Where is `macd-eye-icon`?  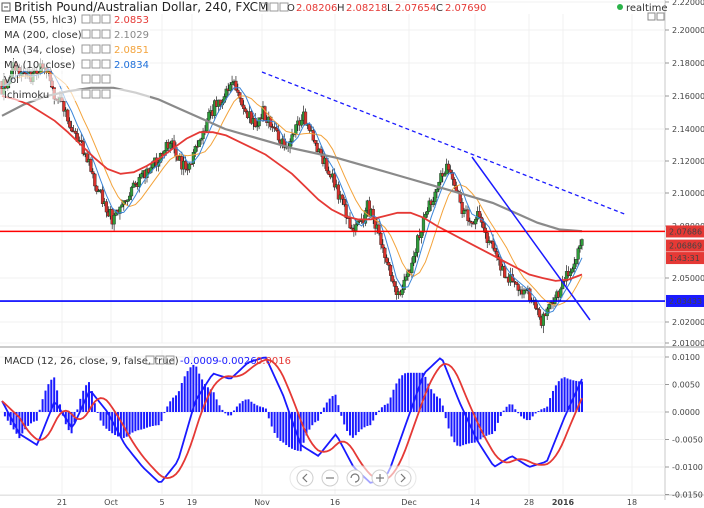 macd-eye-icon is located at coordinates (150, 360).